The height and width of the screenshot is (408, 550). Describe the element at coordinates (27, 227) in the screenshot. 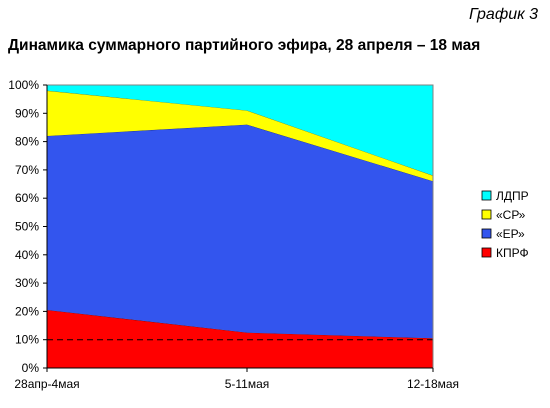

I see `y-tick-label-5: 50%` at that location.